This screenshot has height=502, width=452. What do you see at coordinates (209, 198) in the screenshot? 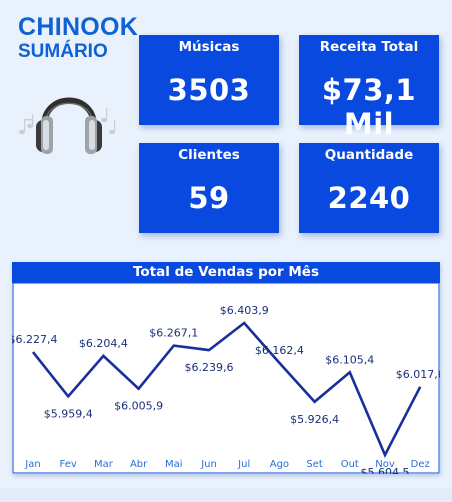
I see `kpi-value: 59` at bounding box center [209, 198].